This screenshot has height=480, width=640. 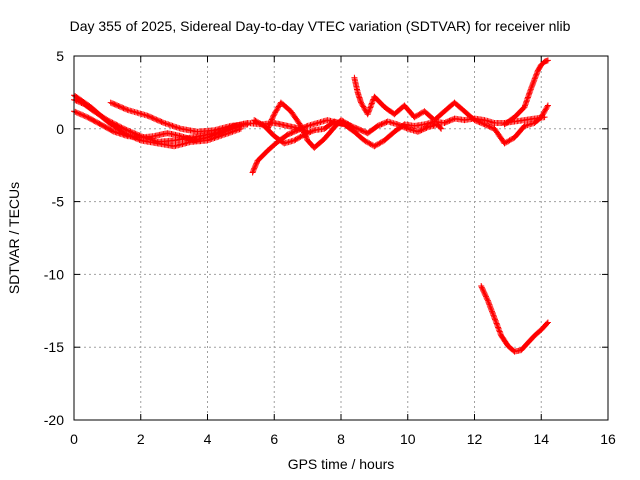 I want to click on x-tick-labels: 0 2 4 6 8 10 12 14 16, so click(x=343, y=439).